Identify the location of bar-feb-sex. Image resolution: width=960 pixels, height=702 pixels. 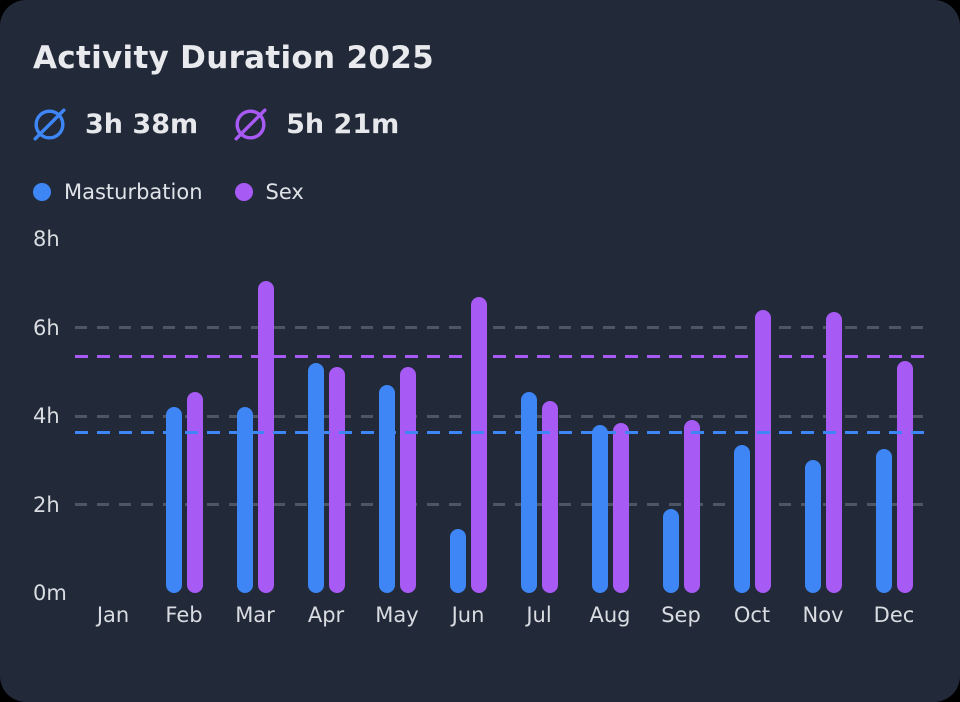
(194, 492).